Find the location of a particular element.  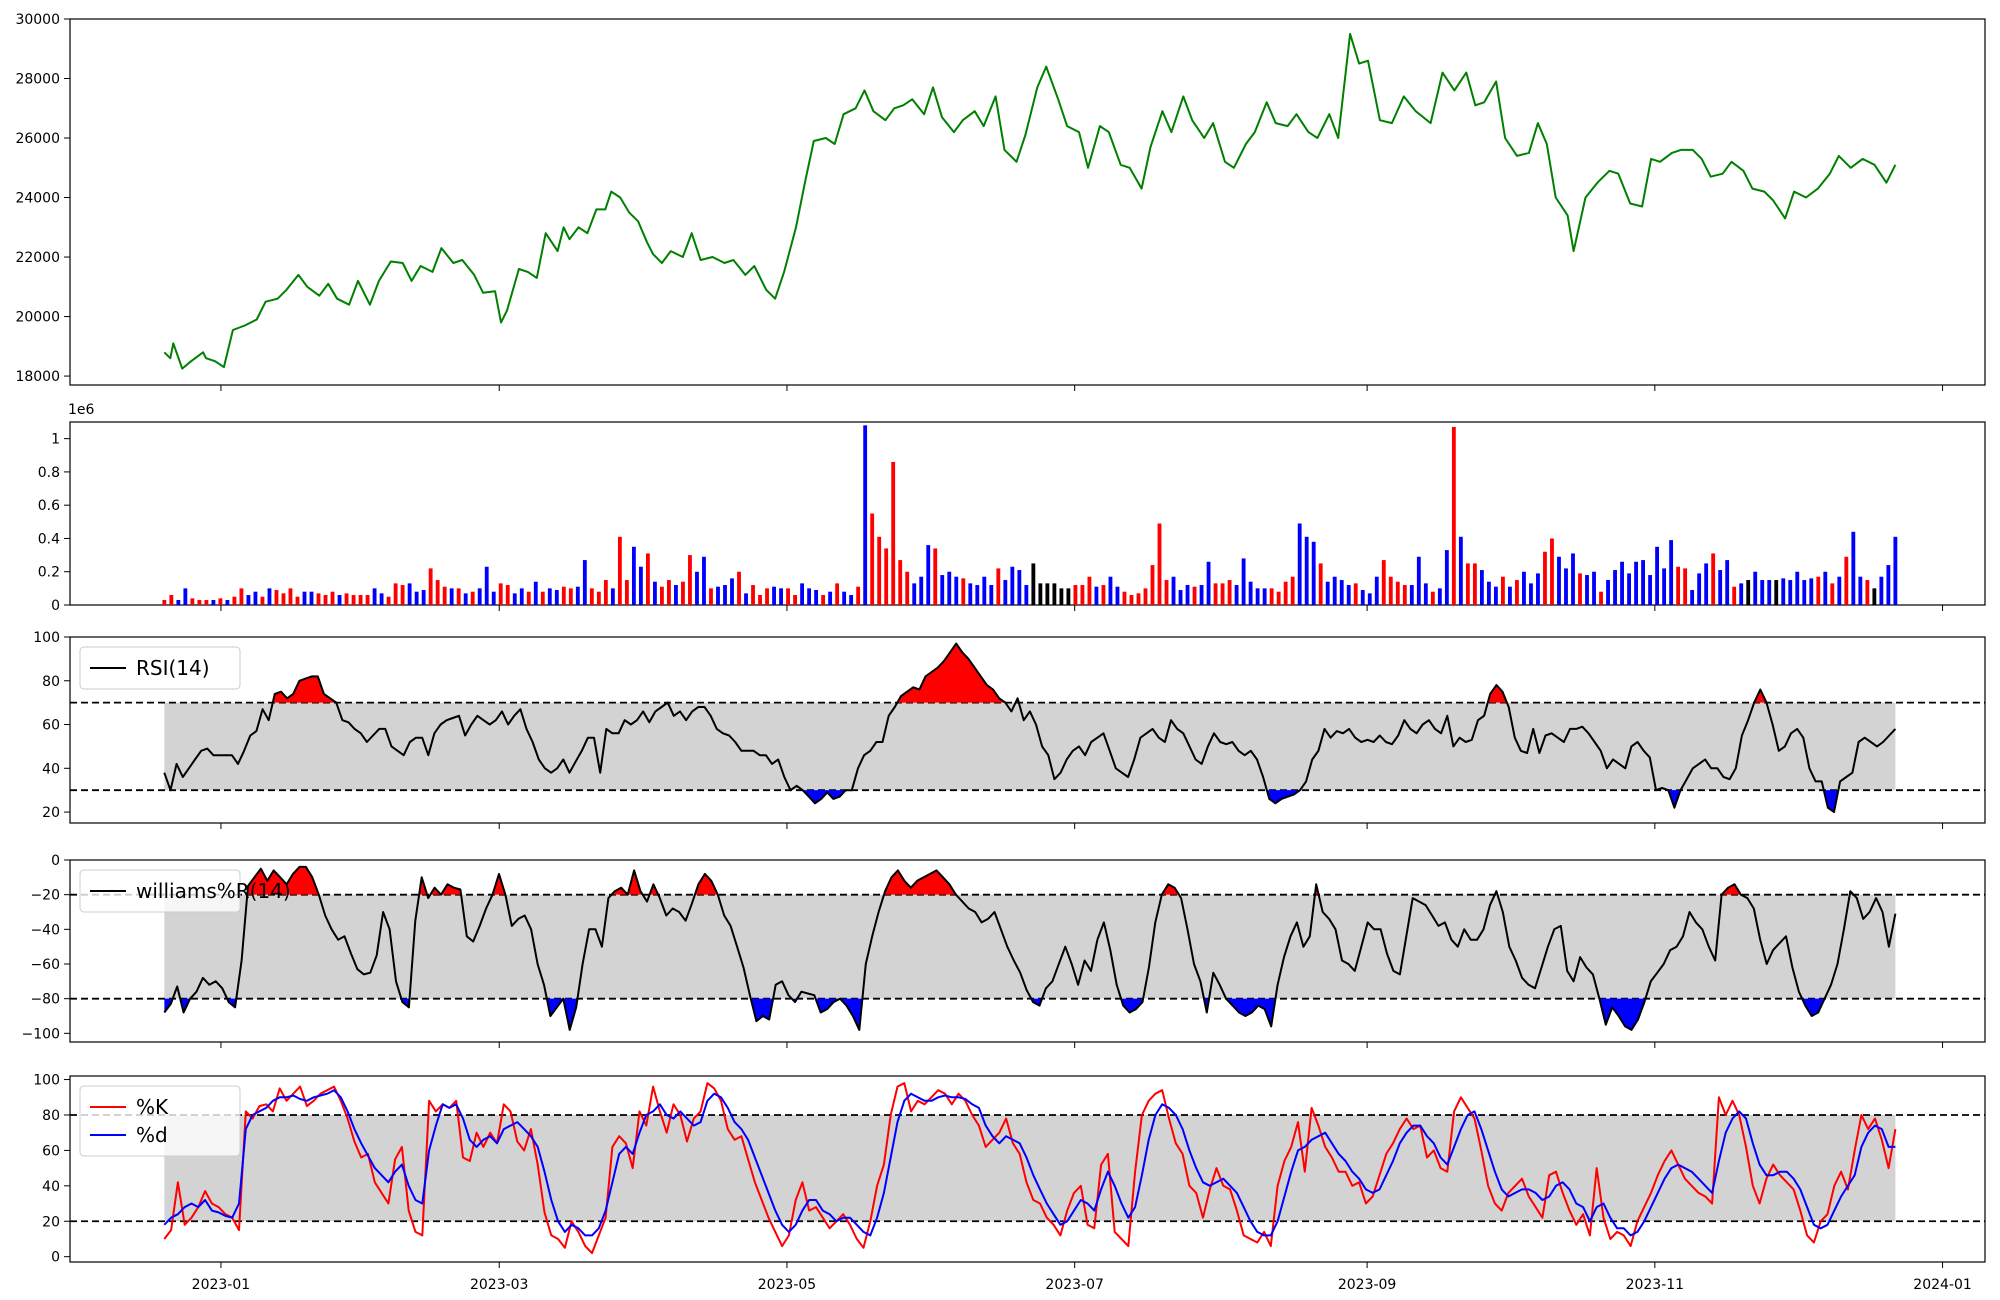

volume-tick-label: 1 is located at coordinates (55, 440).